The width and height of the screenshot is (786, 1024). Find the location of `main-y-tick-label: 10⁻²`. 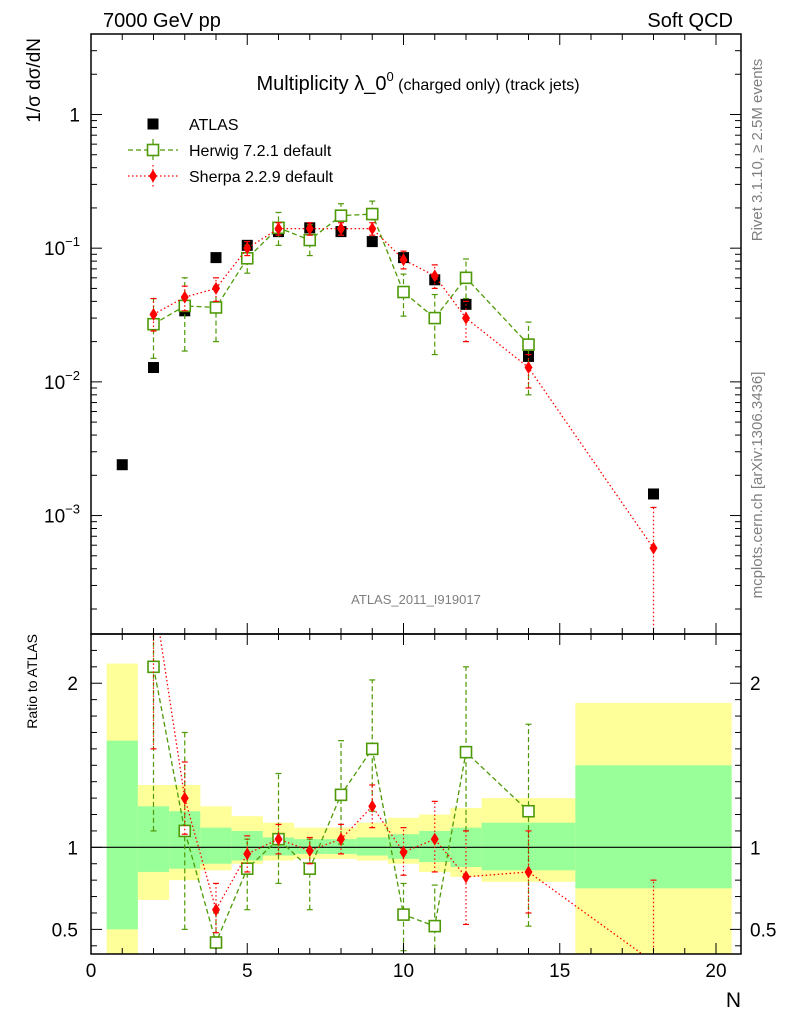

main-y-tick-label: 10⁻² is located at coordinates (62, 381).